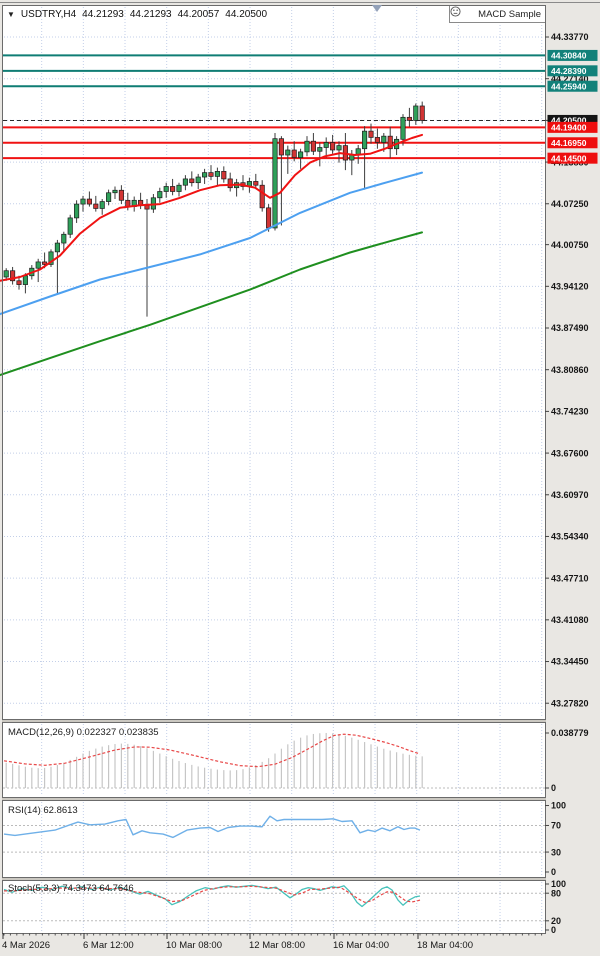 The image size is (600, 956). Describe the element at coordinates (570, 328) in the screenshot. I see `price-tick-label: 43.87490` at that location.